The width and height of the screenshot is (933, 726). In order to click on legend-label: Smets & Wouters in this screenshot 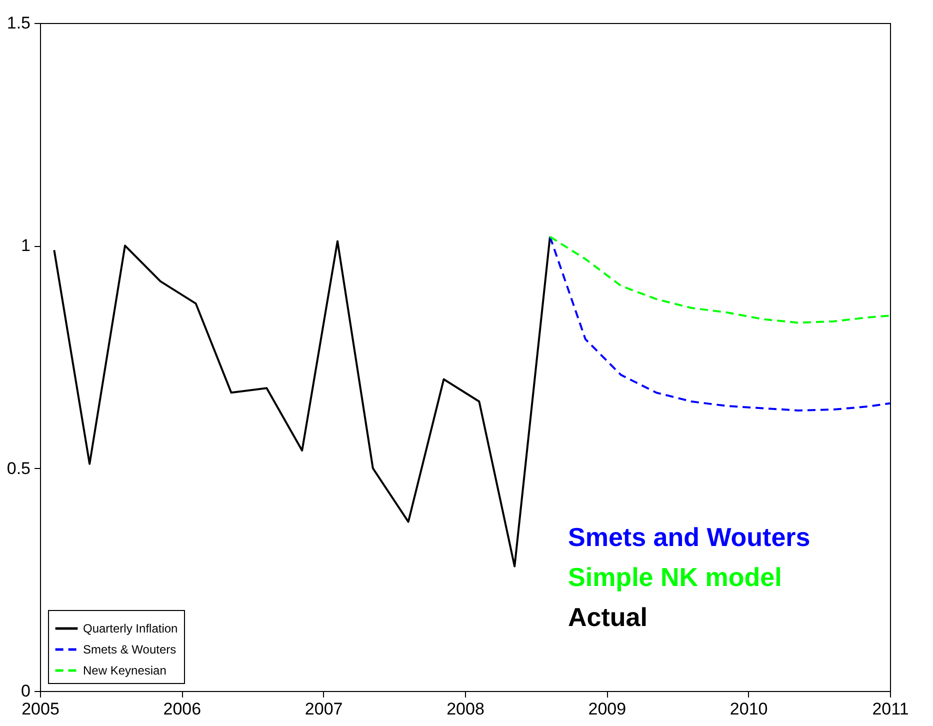, I will do `click(129, 649)`.